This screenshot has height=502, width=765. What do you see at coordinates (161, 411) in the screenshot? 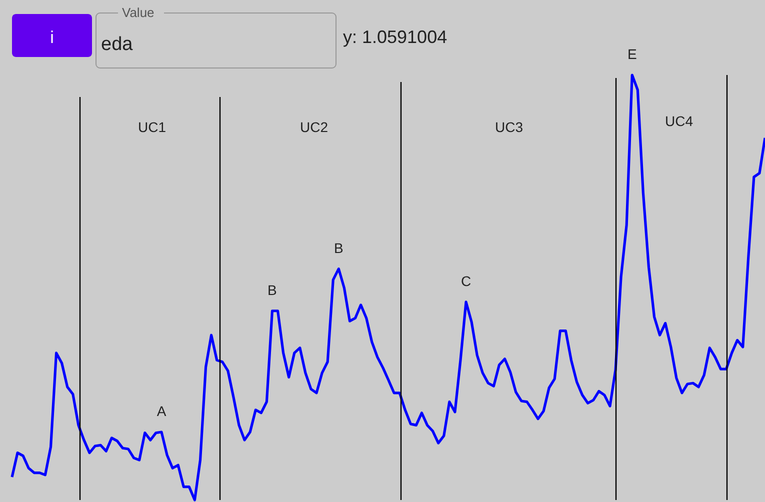
I see `annotation: A` at bounding box center [161, 411].